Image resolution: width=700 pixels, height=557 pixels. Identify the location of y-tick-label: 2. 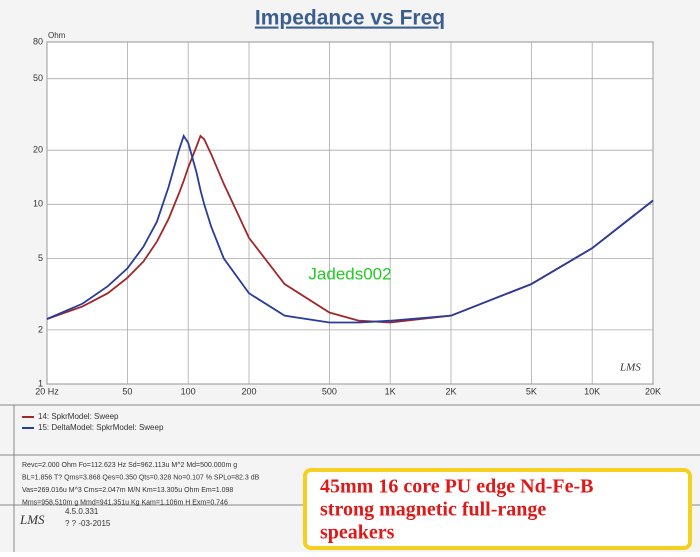
(40, 329).